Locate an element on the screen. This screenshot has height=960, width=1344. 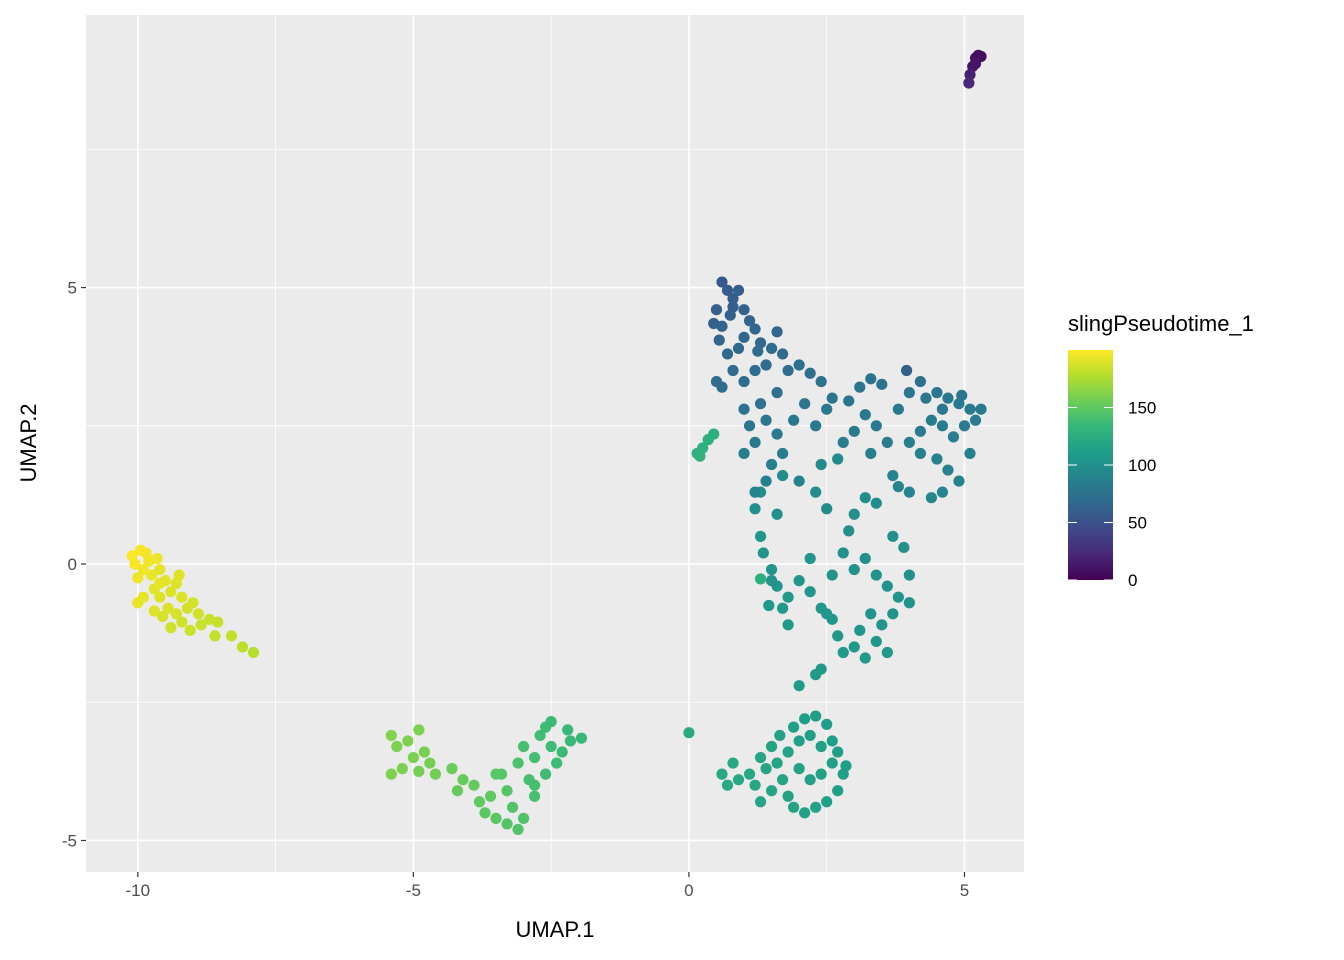
x-tick-label: 0 is located at coordinates (688, 890).